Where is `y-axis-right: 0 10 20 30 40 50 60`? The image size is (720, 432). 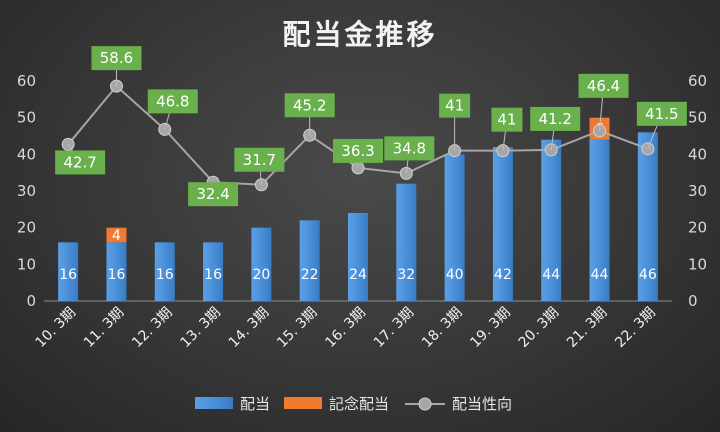 y-axis-right: 0 10 20 30 40 50 60 is located at coordinates (697, 191).